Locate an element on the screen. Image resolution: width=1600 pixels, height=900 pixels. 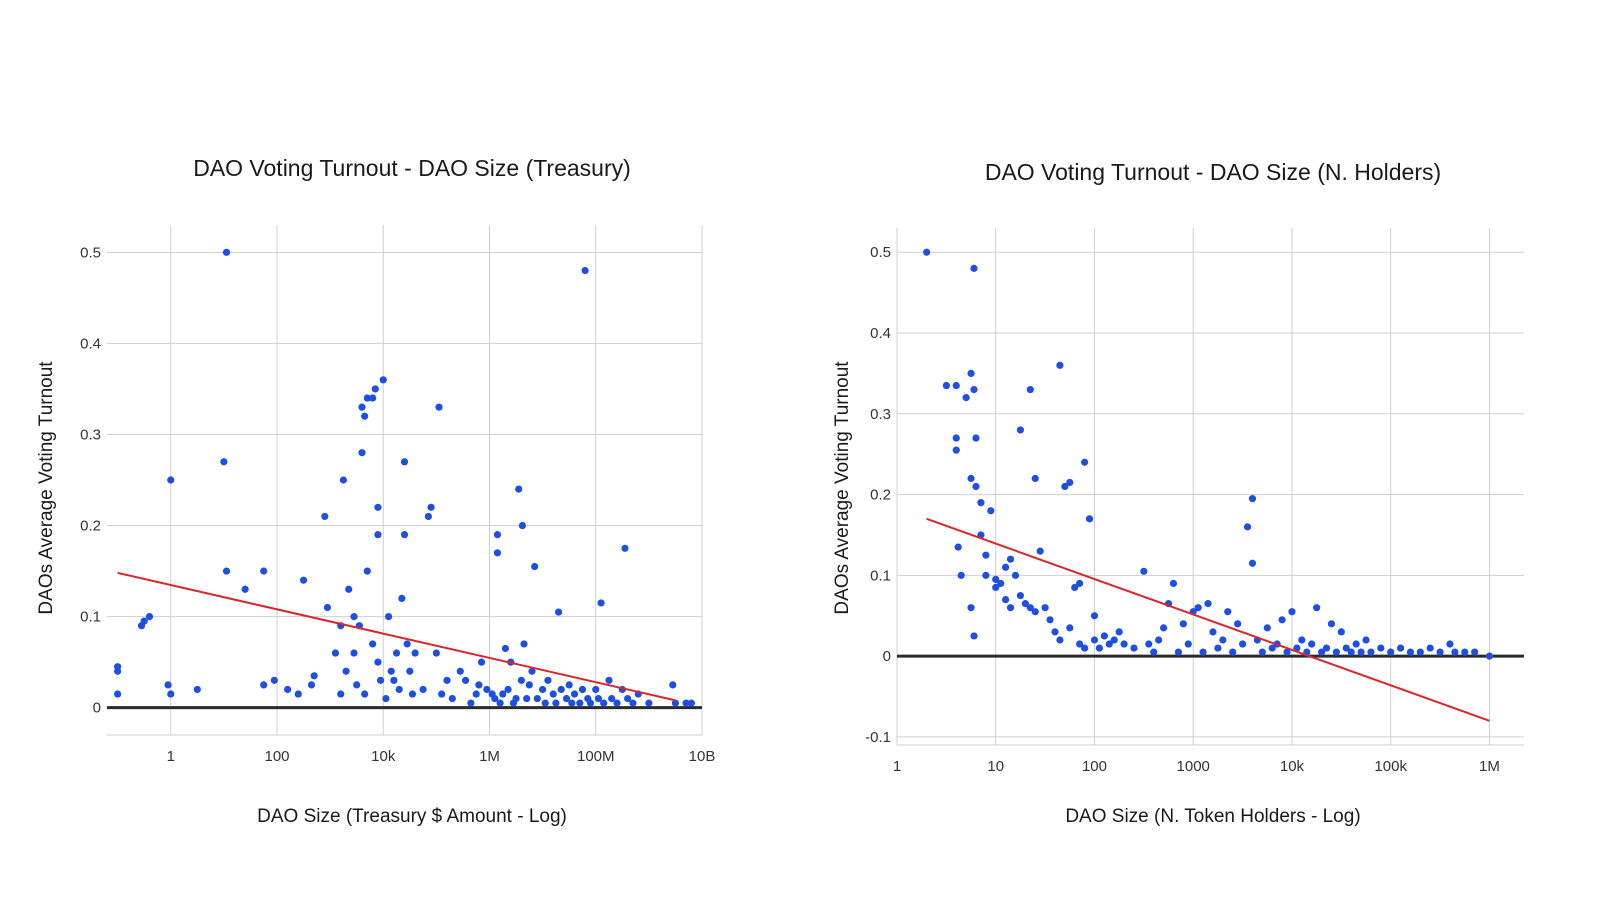
x-axis-label: DAO Size (N. Token Holders - Log) is located at coordinates (1212, 816).